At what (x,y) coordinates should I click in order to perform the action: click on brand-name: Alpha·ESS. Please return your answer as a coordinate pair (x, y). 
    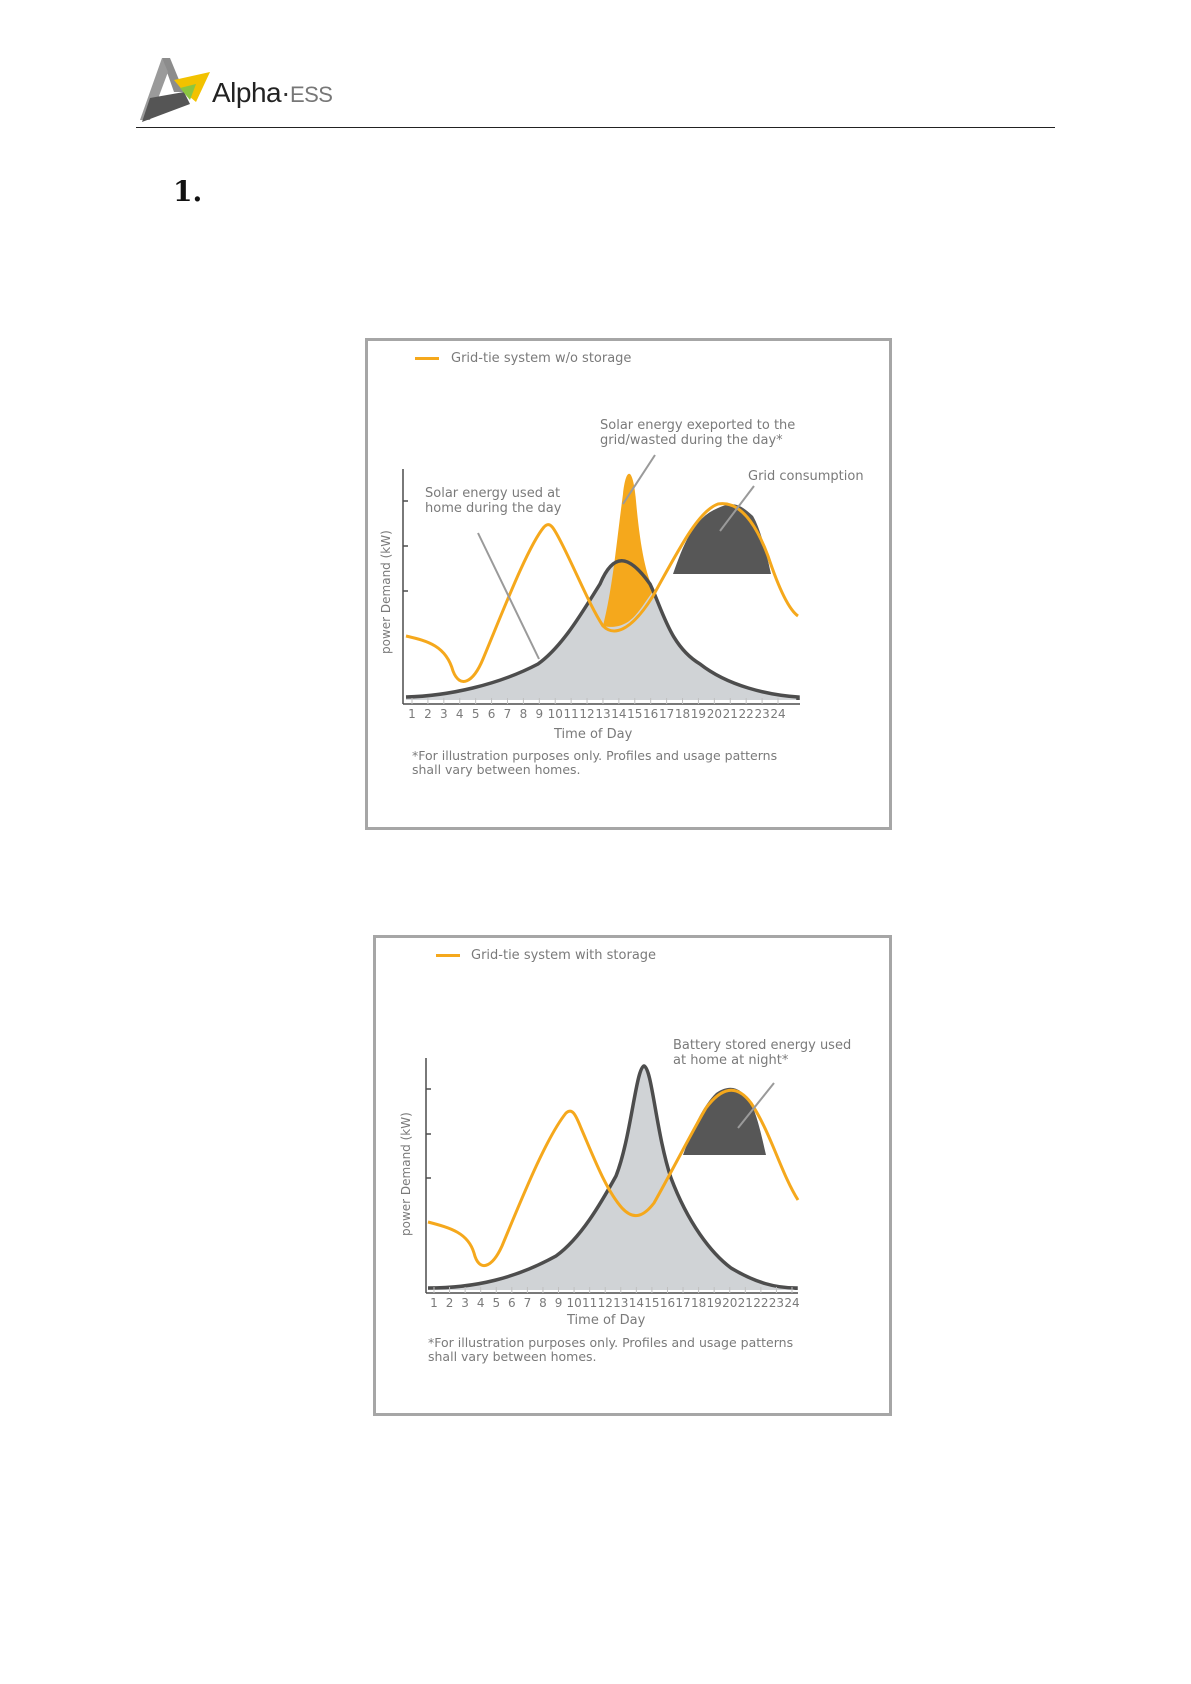
    Looking at the image, I should click on (272, 92).